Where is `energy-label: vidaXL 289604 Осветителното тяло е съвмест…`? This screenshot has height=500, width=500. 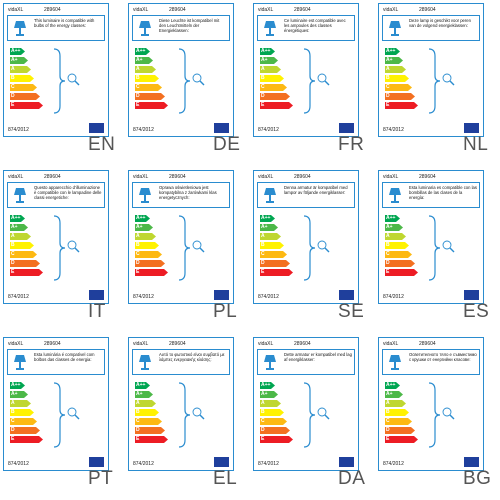 energy-label: vidaXL 289604 Осветителното тяло е съвмест… is located at coordinates (431, 404).